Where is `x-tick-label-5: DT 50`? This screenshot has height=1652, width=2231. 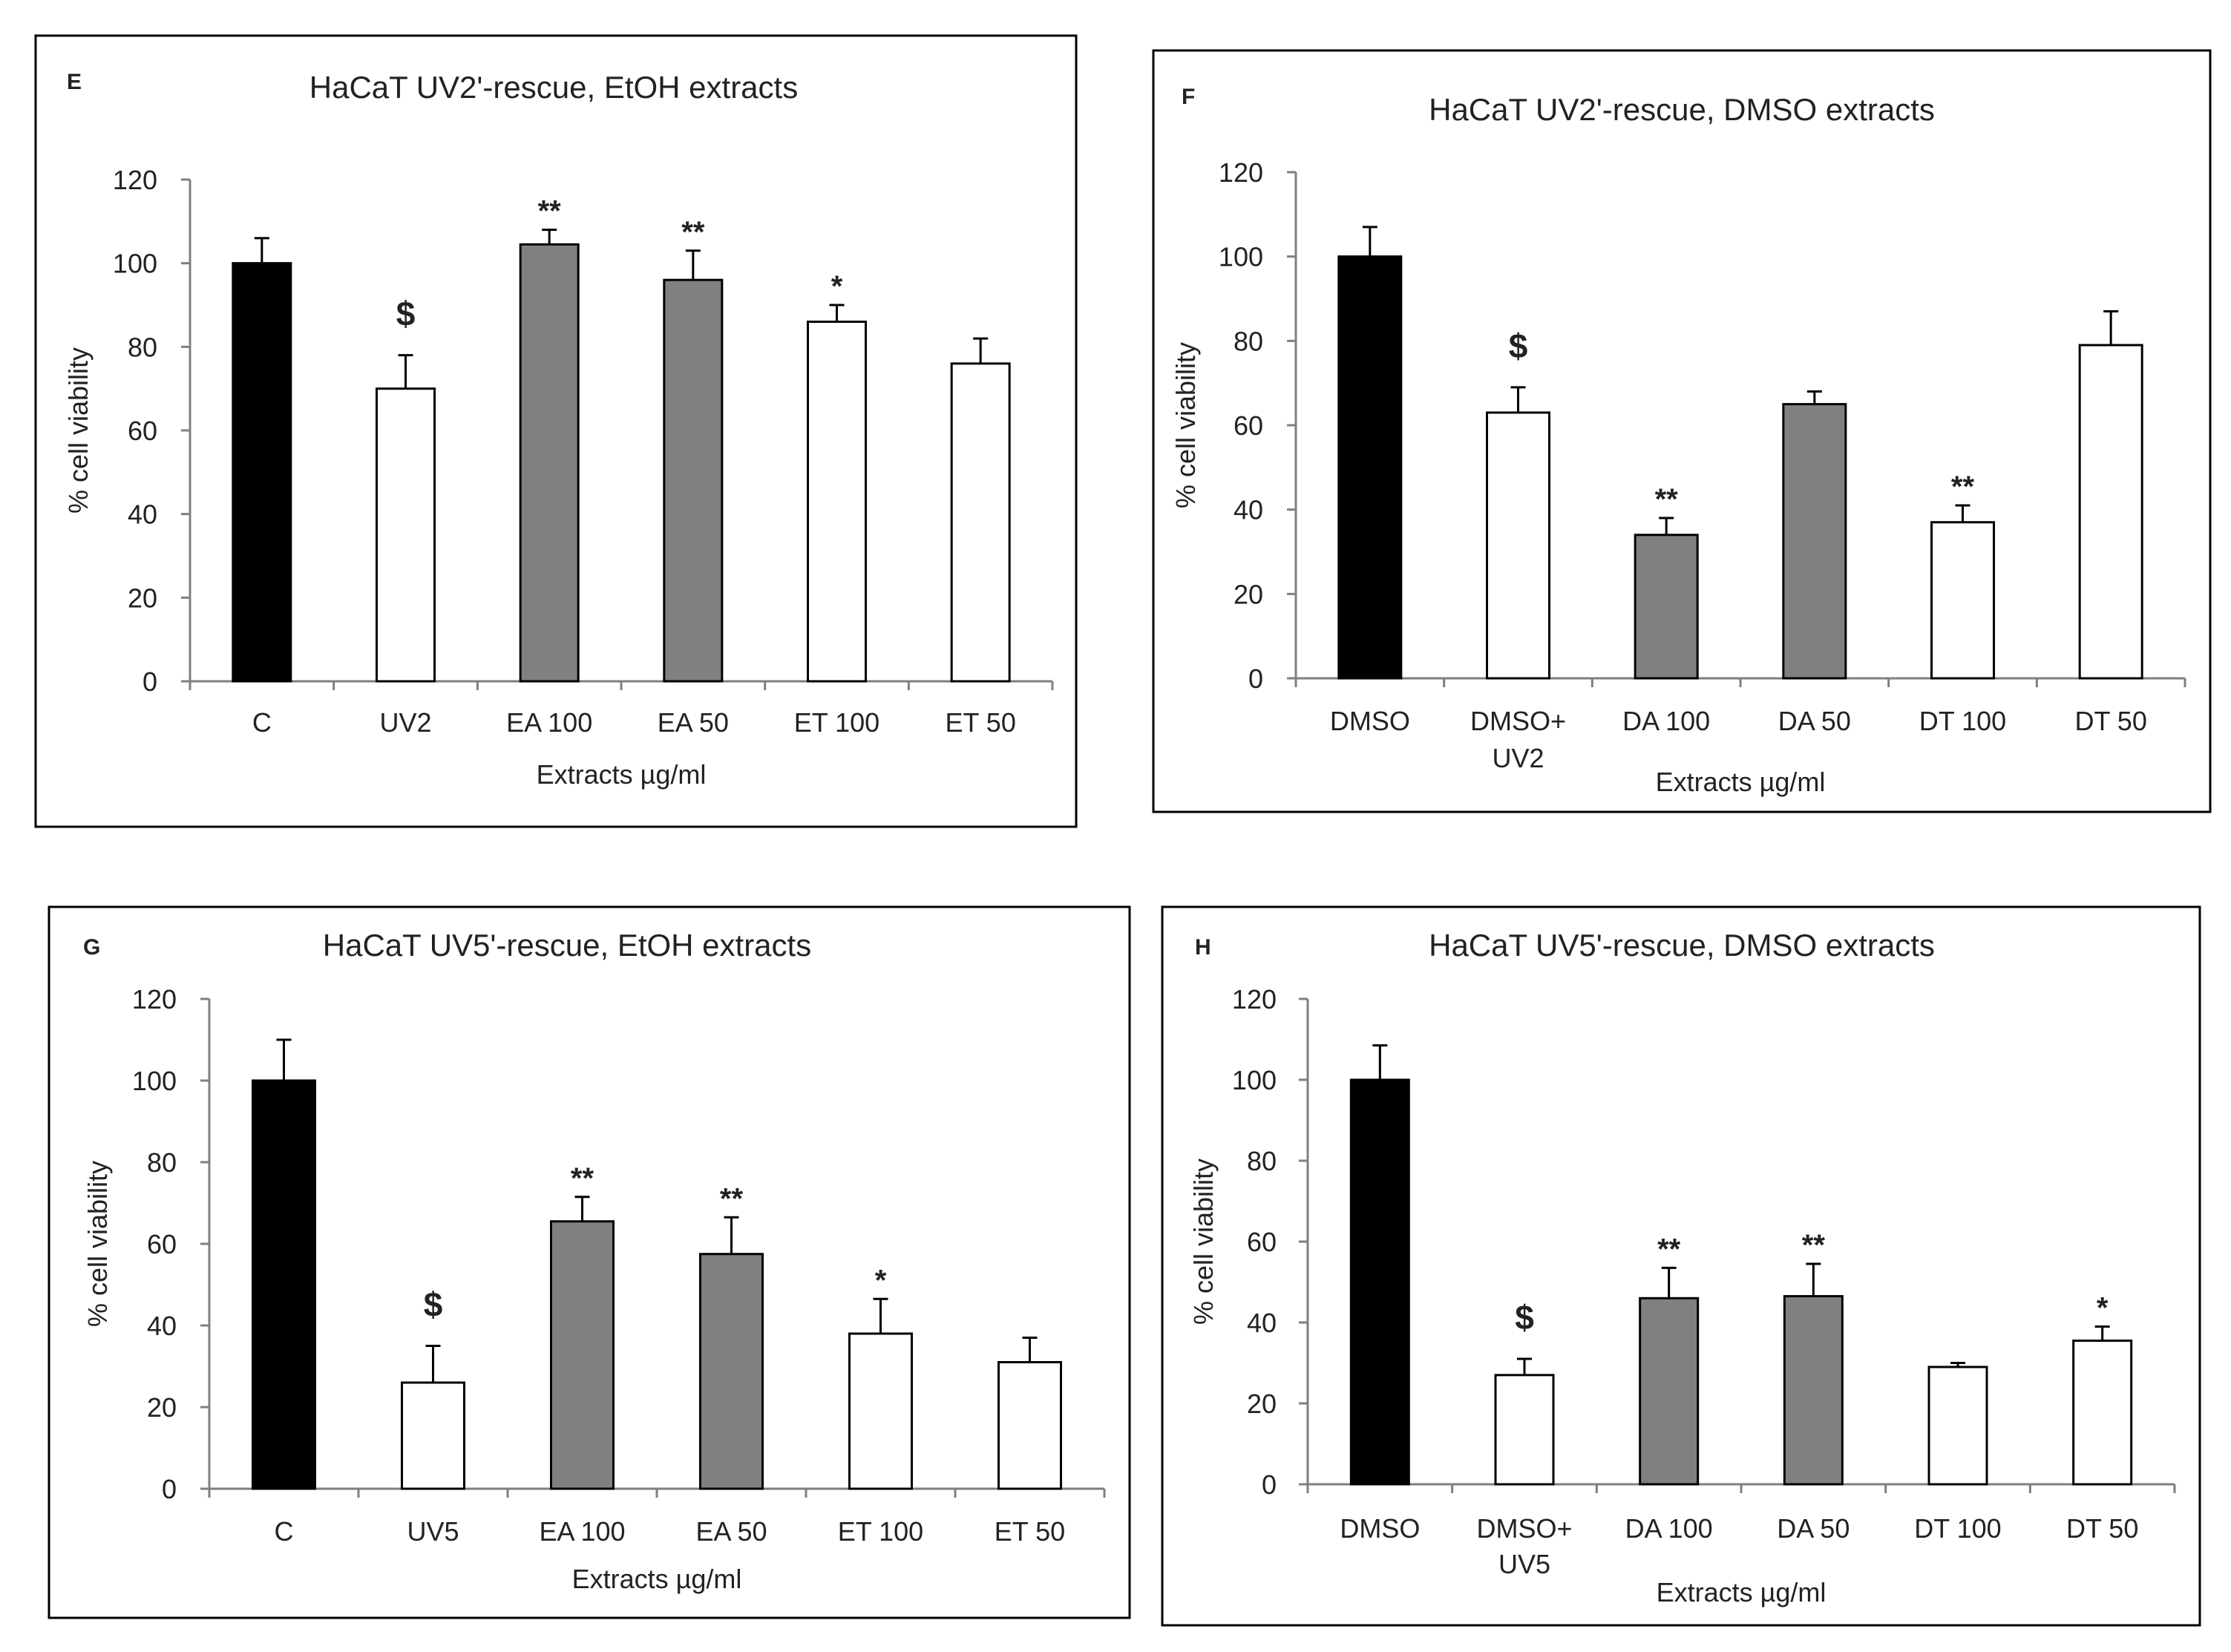
x-tick-label-5: DT 50 is located at coordinates (2110, 721).